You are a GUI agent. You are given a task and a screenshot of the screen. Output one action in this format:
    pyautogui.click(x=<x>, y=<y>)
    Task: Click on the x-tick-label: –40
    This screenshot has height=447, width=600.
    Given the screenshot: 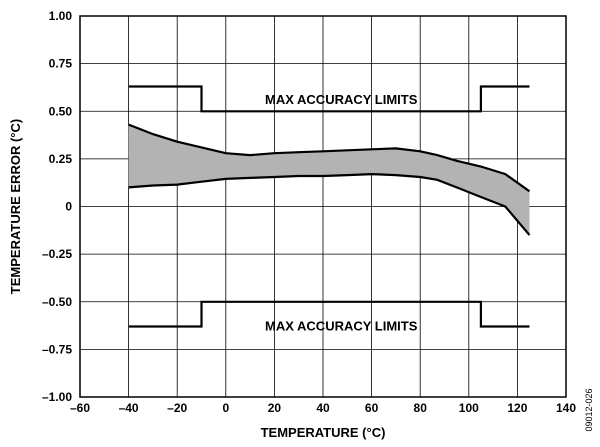 What is the action you would take?
    pyautogui.click(x=129, y=408)
    